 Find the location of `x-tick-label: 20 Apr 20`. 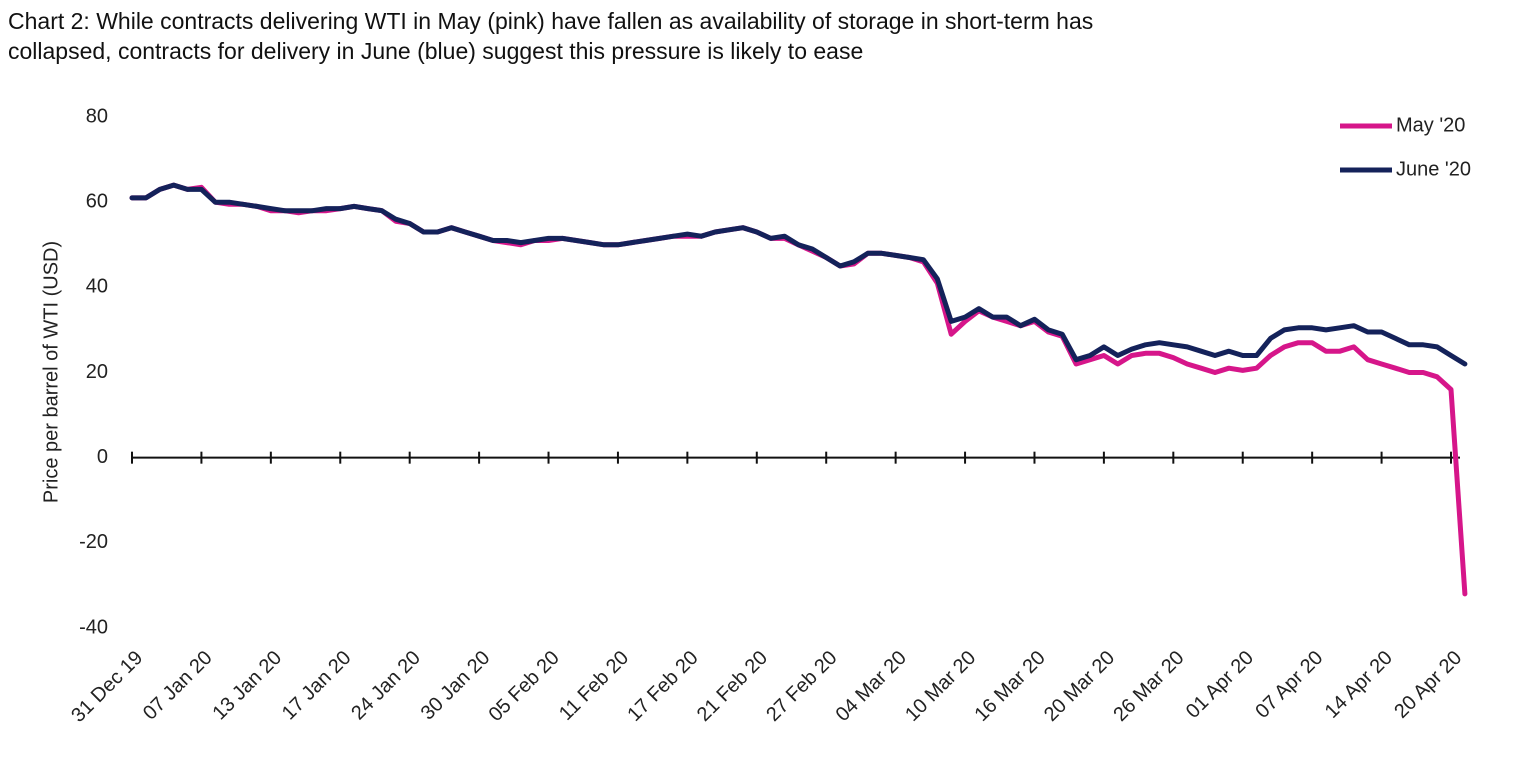

x-tick-label: 20 Apr 20 is located at coordinates (1428, 685).